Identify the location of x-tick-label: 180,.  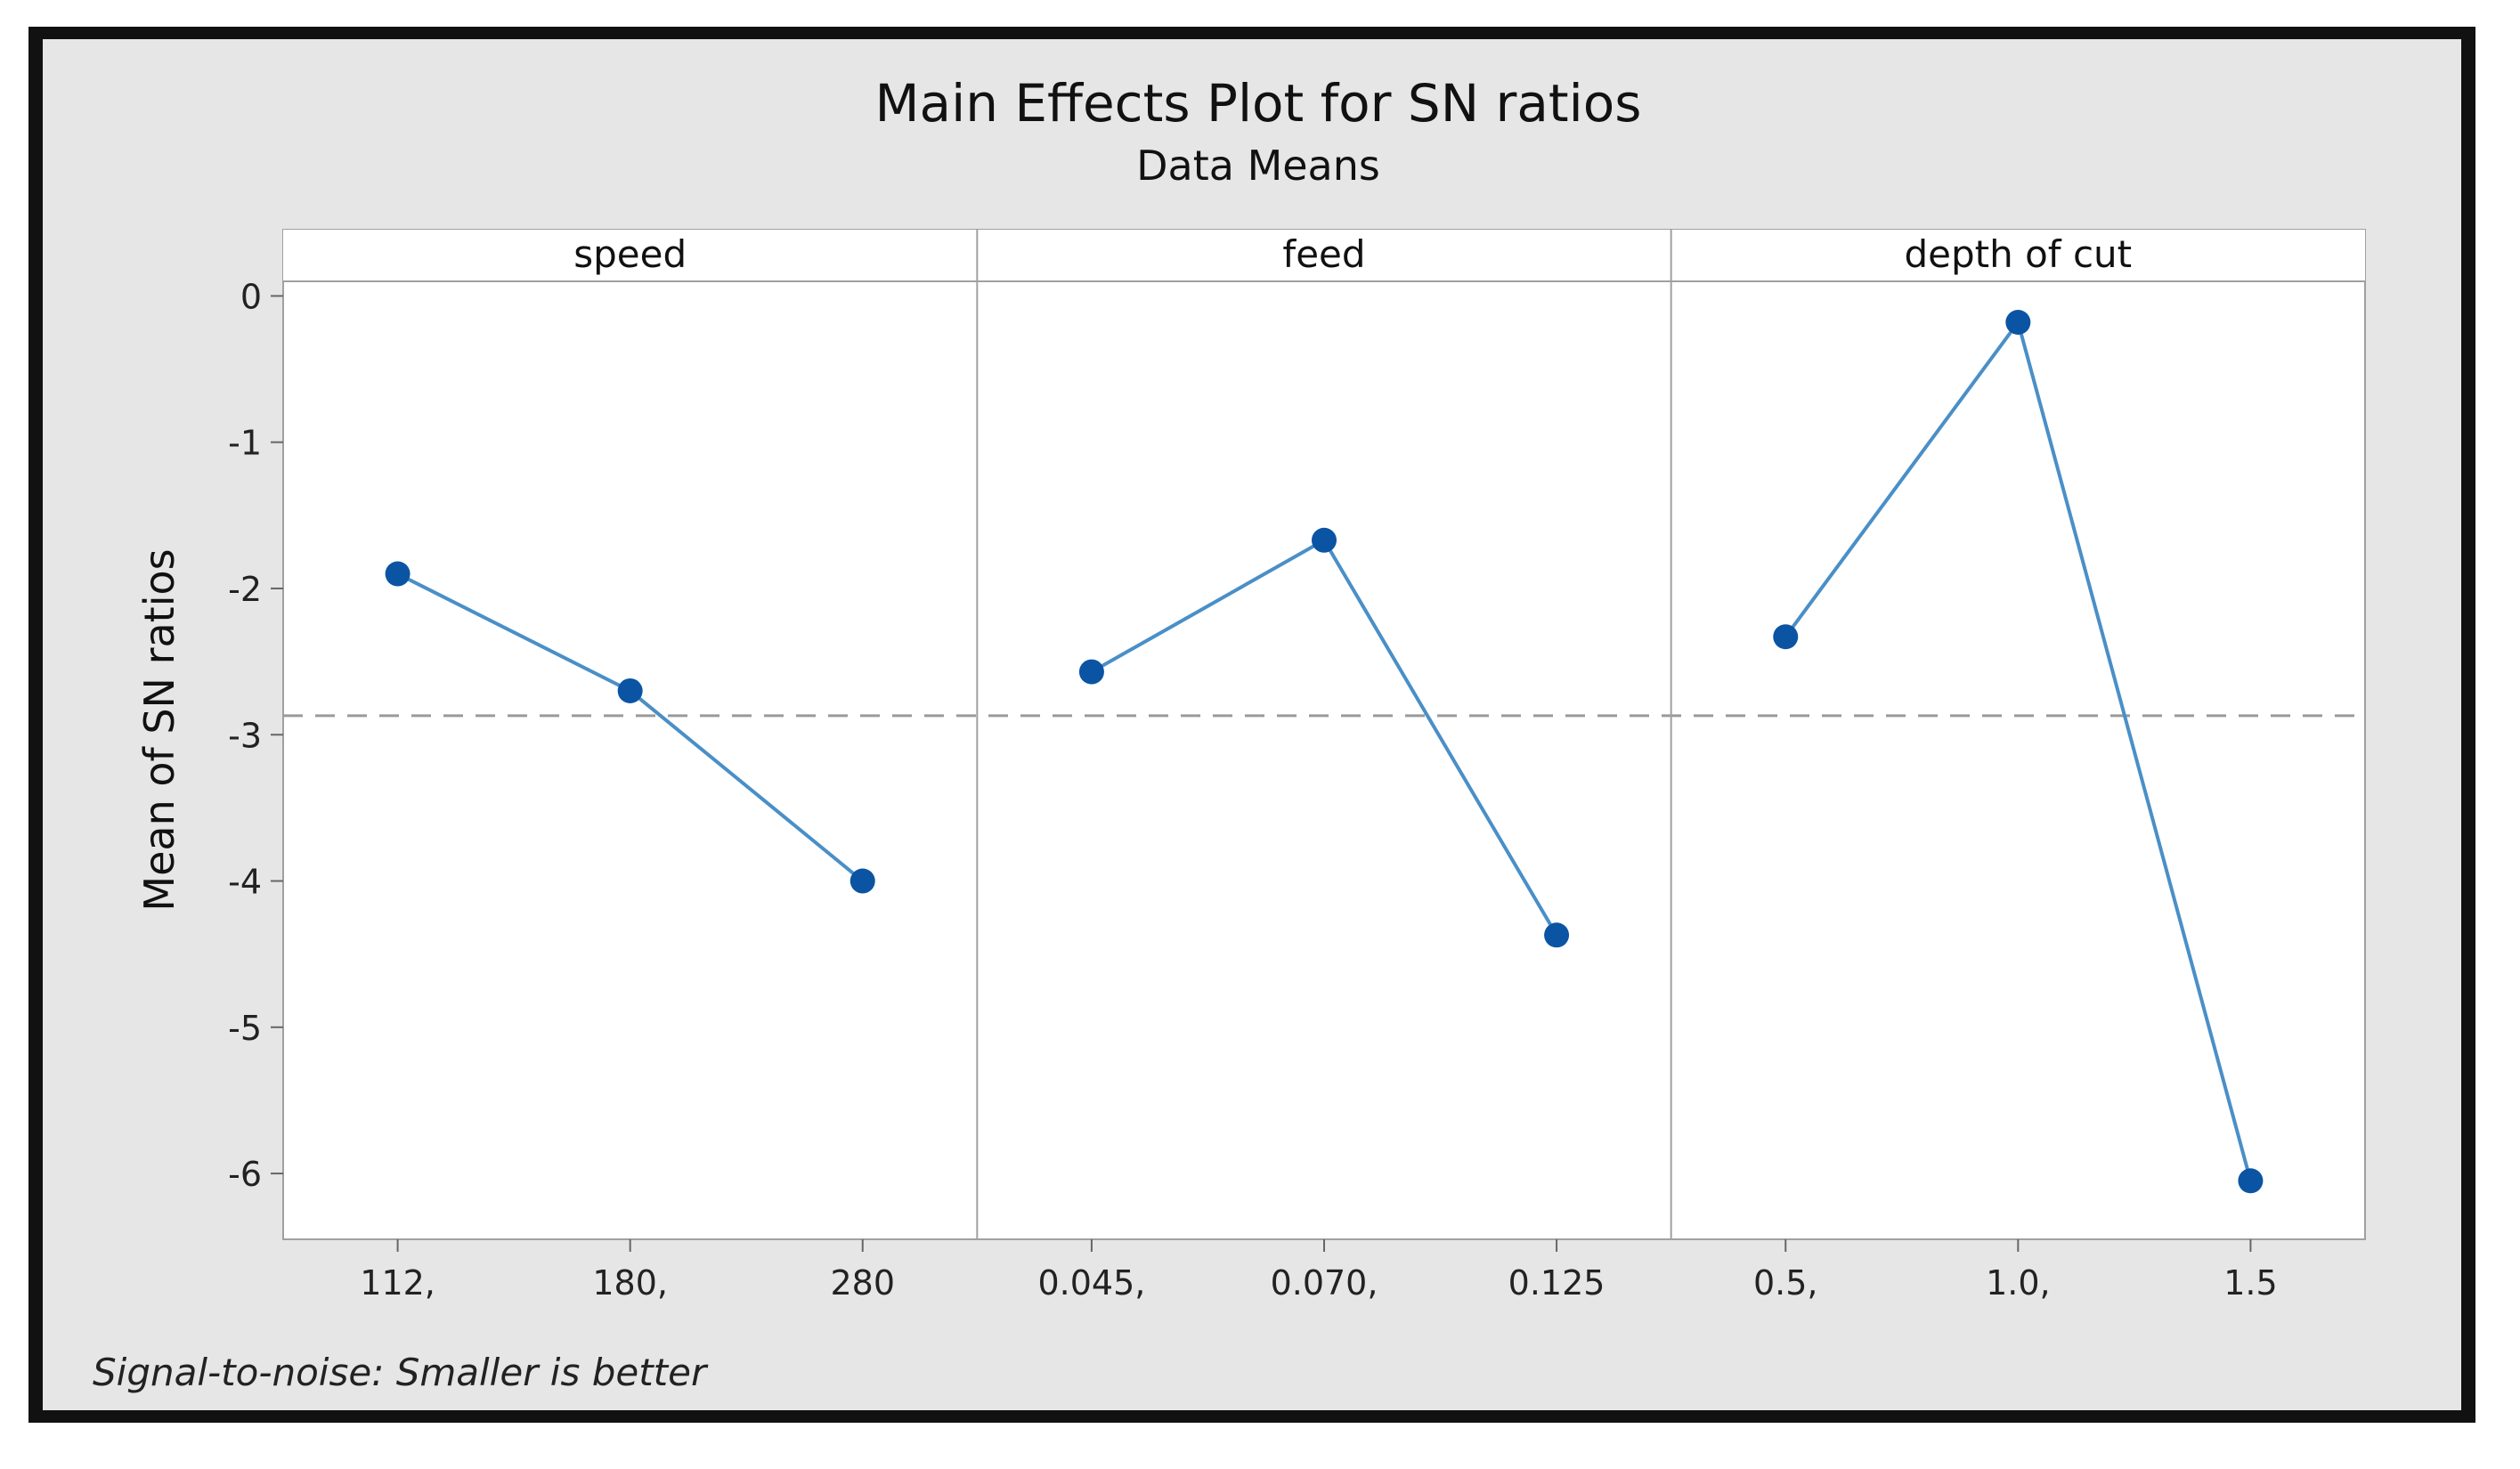
(630, 1283).